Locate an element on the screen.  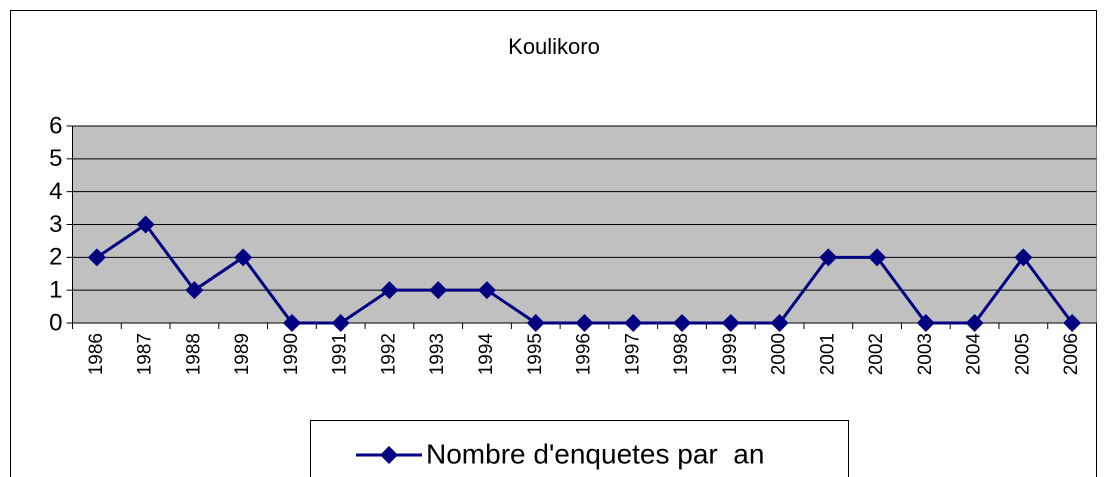
y-tick-label: 6 is located at coordinates (55, 125).